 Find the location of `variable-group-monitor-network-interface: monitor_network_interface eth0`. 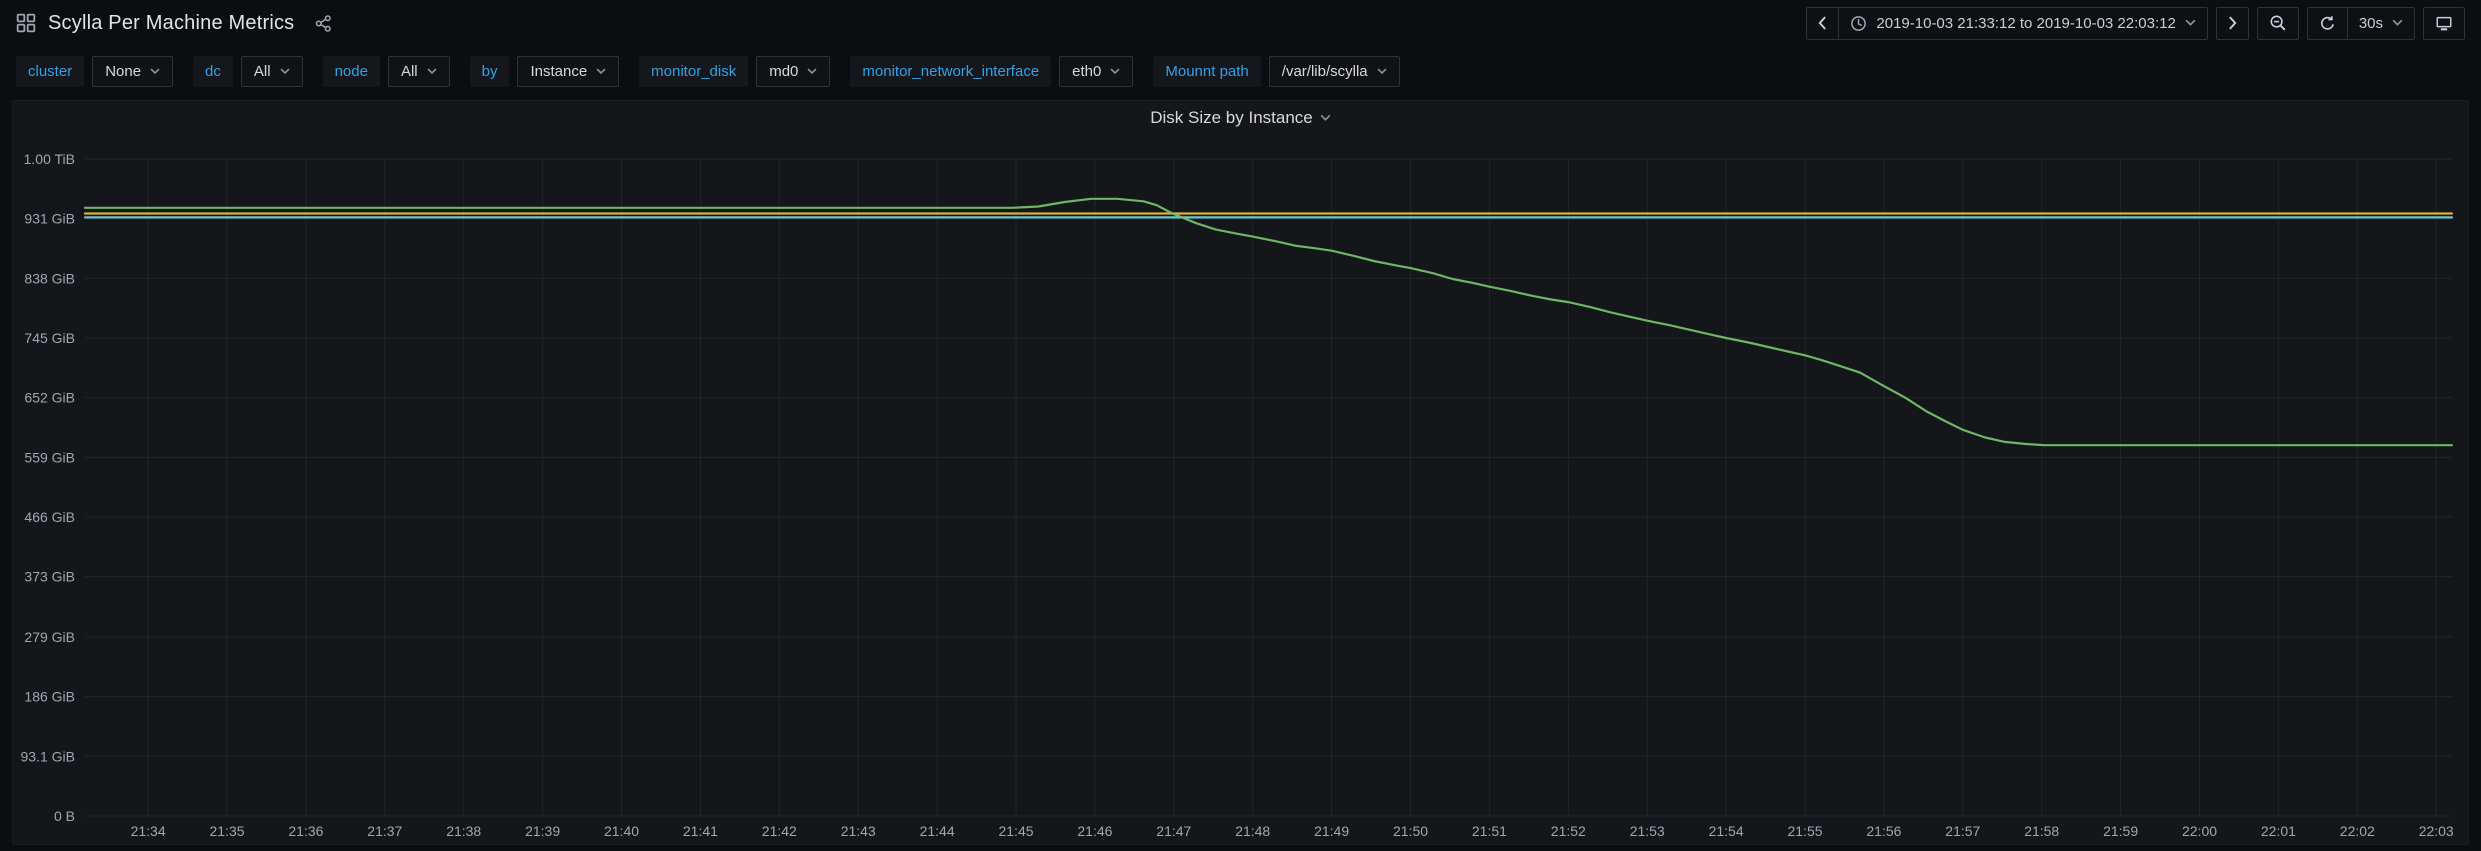

variable-group-monitor-network-interface: monitor_network_interface eth0 is located at coordinates (992, 71).